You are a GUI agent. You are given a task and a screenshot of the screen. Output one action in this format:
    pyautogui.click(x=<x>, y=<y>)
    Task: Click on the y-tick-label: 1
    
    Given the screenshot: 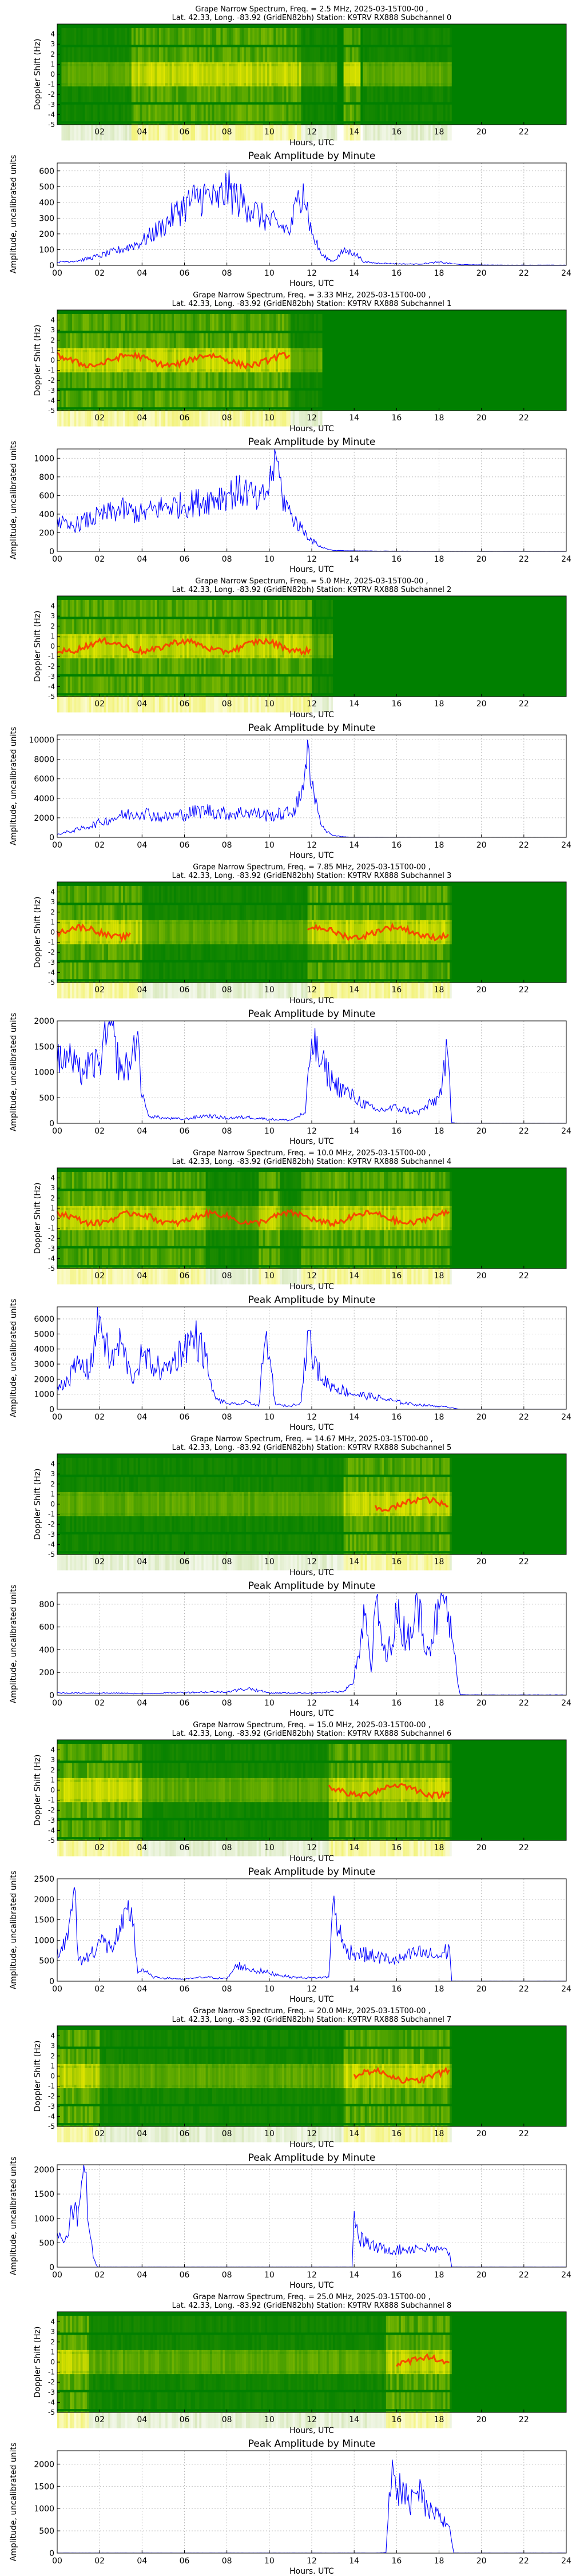 What is the action you would take?
    pyautogui.click(x=52, y=350)
    